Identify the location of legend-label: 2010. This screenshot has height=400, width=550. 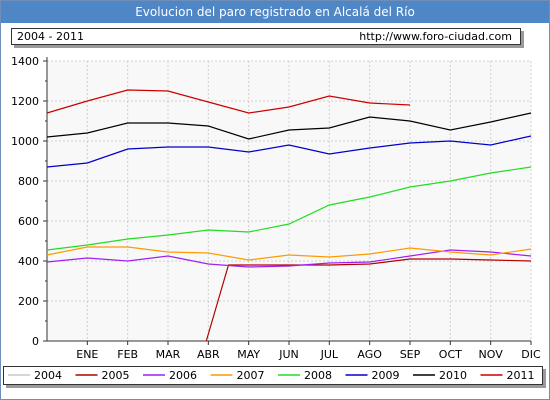
(453, 375).